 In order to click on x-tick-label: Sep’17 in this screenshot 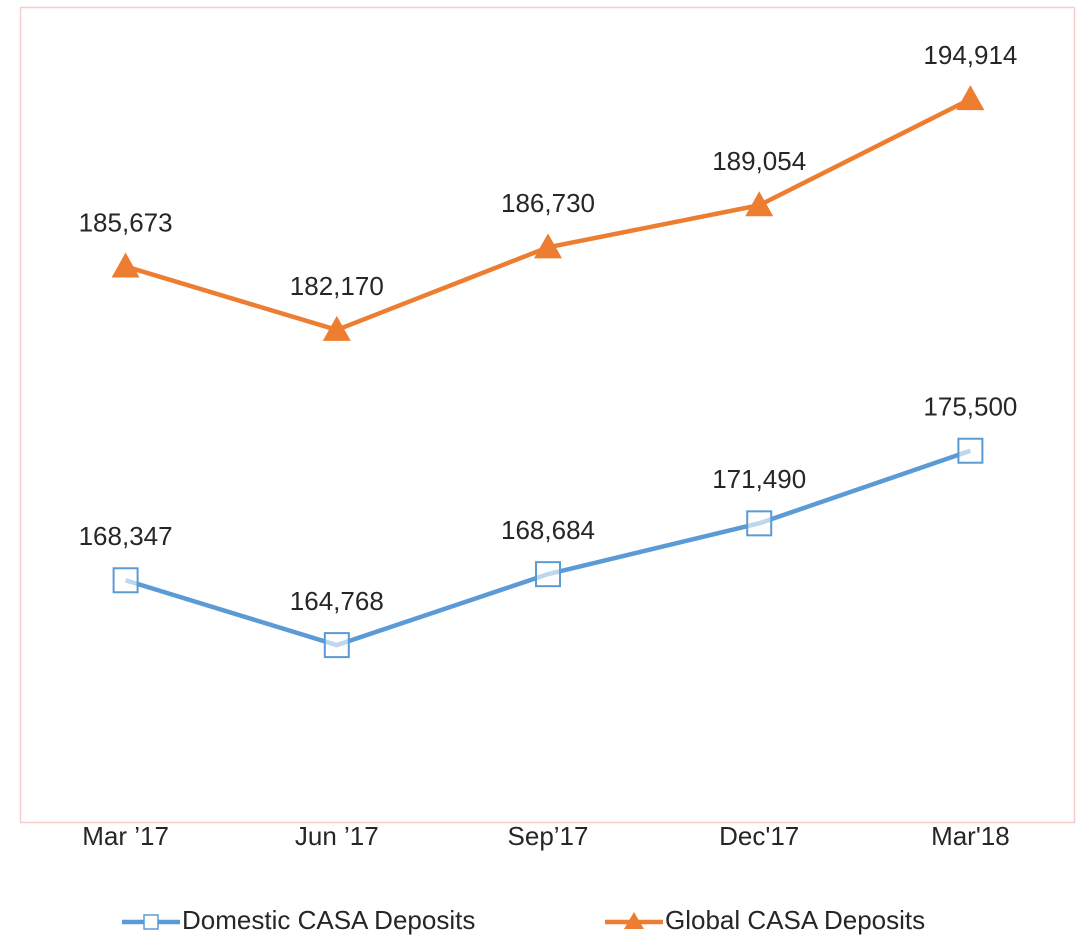, I will do `click(548, 836)`.